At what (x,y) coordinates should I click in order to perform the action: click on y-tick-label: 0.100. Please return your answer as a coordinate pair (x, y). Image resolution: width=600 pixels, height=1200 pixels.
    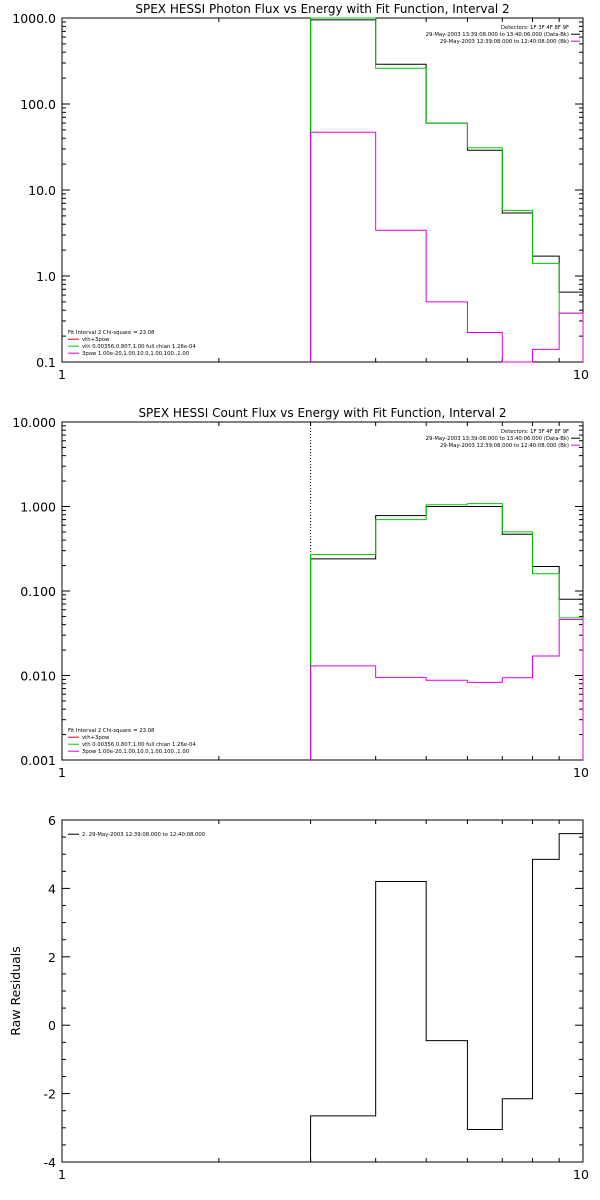
    Looking at the image, I should click on (38, 591).